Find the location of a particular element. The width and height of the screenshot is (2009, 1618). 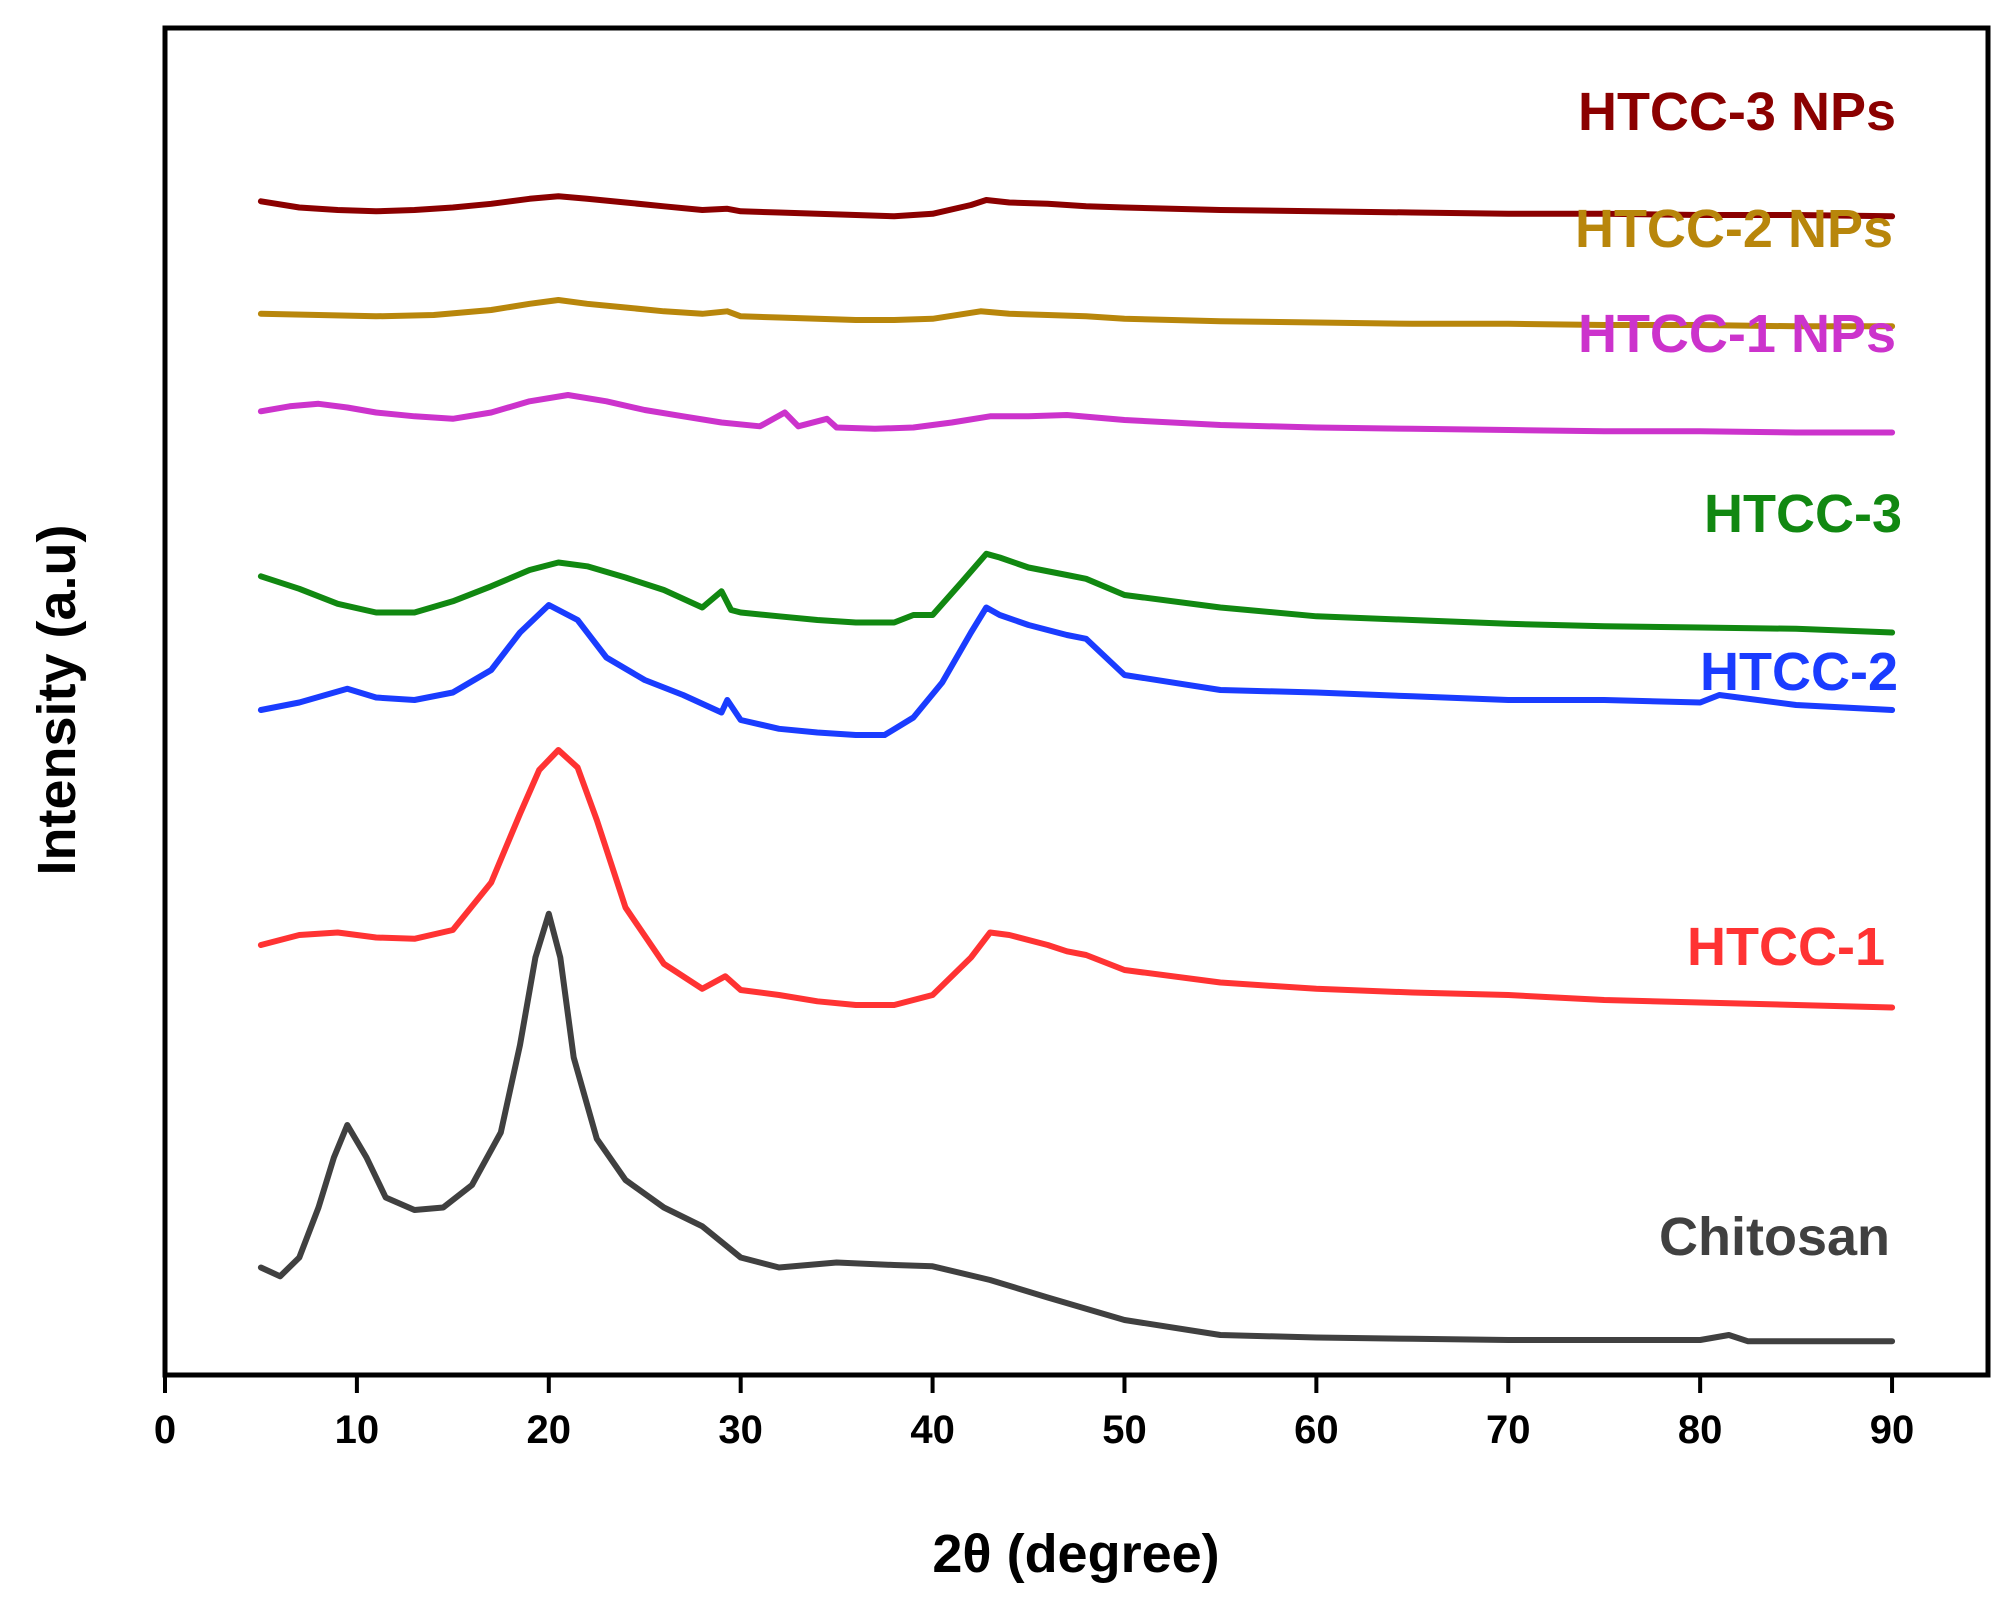

series-line-htcc-3-nps is located at coordinates (1076, 206).